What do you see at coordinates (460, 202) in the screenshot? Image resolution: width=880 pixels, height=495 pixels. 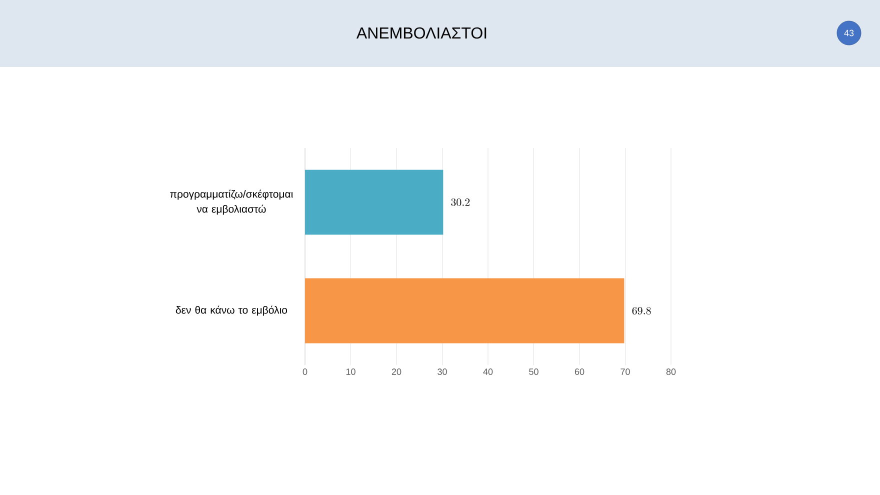 I see `data-label: 30.2` at bounding box center [460, 202].